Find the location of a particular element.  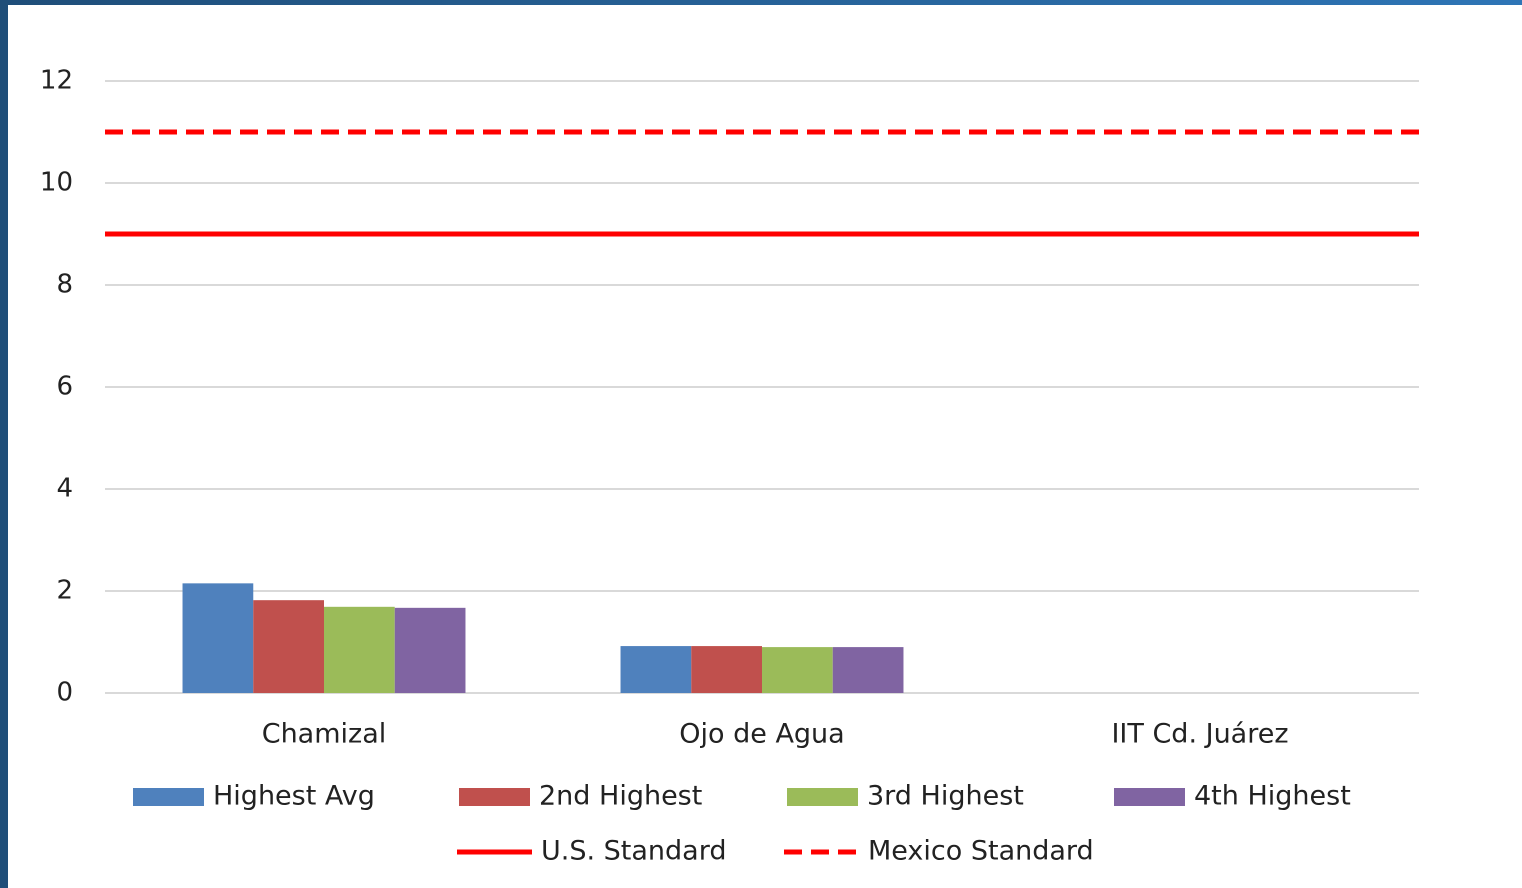

legend-label: 3rd Highest is located at coordinates (945, 796).